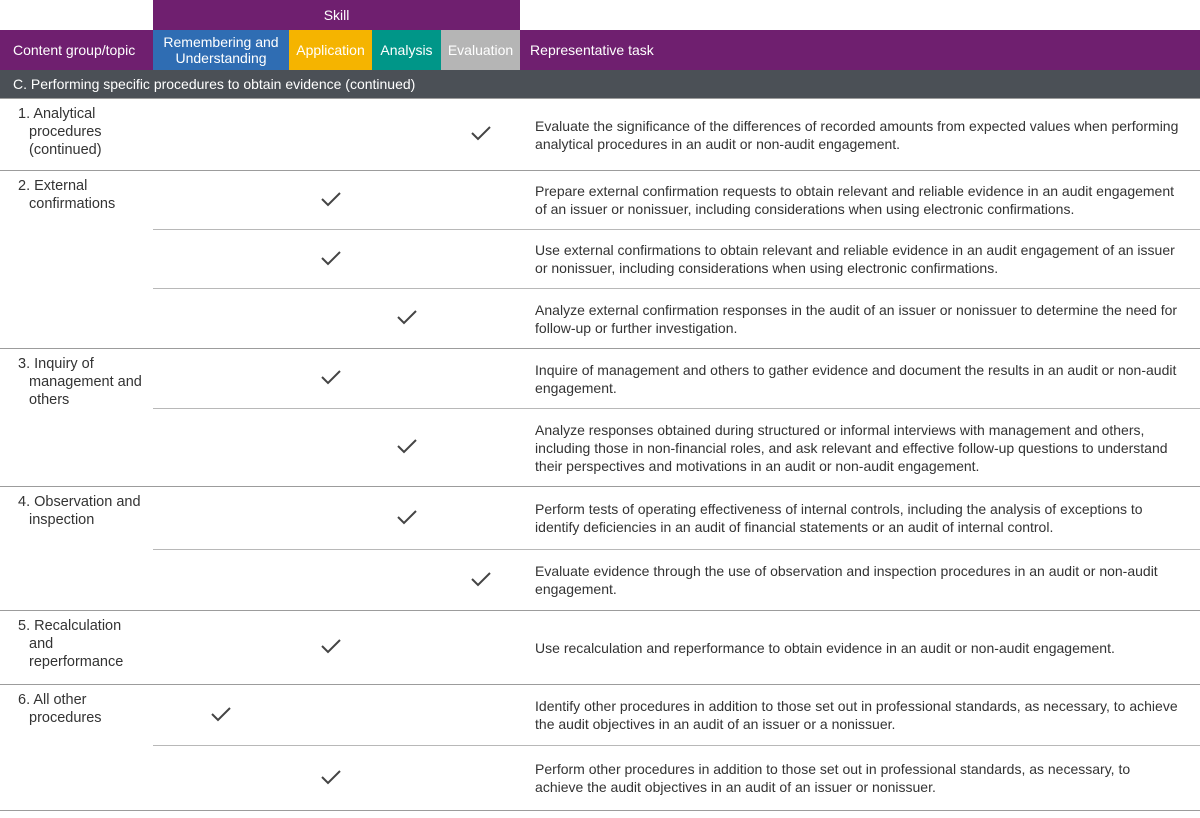 This screenshot has width=1200, height=818. What do you see at coordinates (337, 15) in the screenshot?
I see `skill-label: Skill` at bounding box center [337, 15].